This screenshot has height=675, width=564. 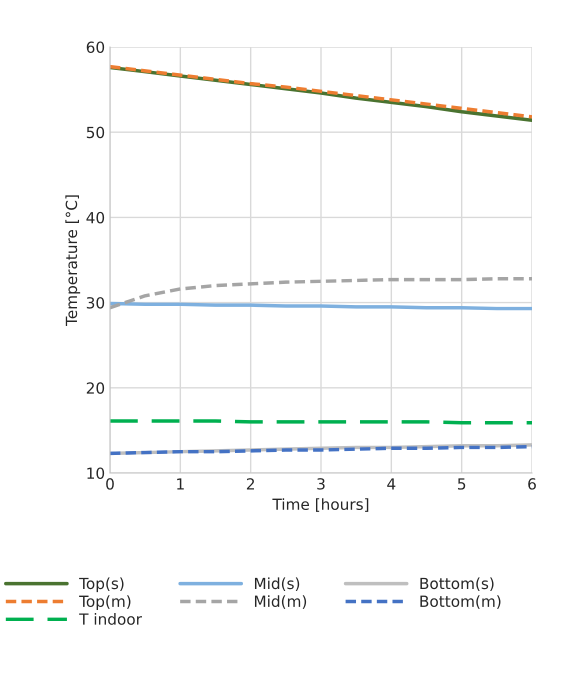 What do you see at coordinates (457, 584) in the screenshot?
I see `legend-label: Bottom(s)` at bounding box center [457, 584].